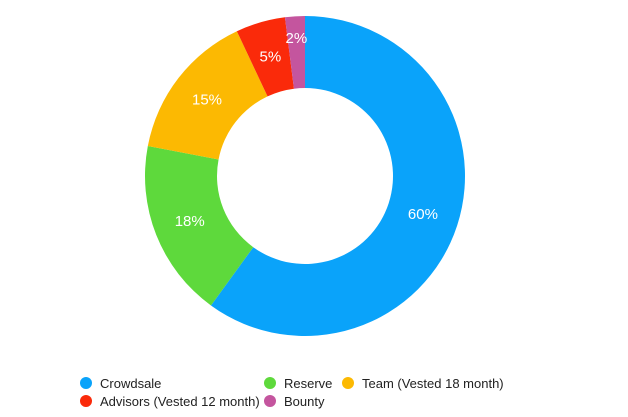 This screenshot has width=628, height=417. Describe the element at coordinates (131, 383) in the screenshot. I see `legend-label-crowdsale: Crowdsale` at that location.